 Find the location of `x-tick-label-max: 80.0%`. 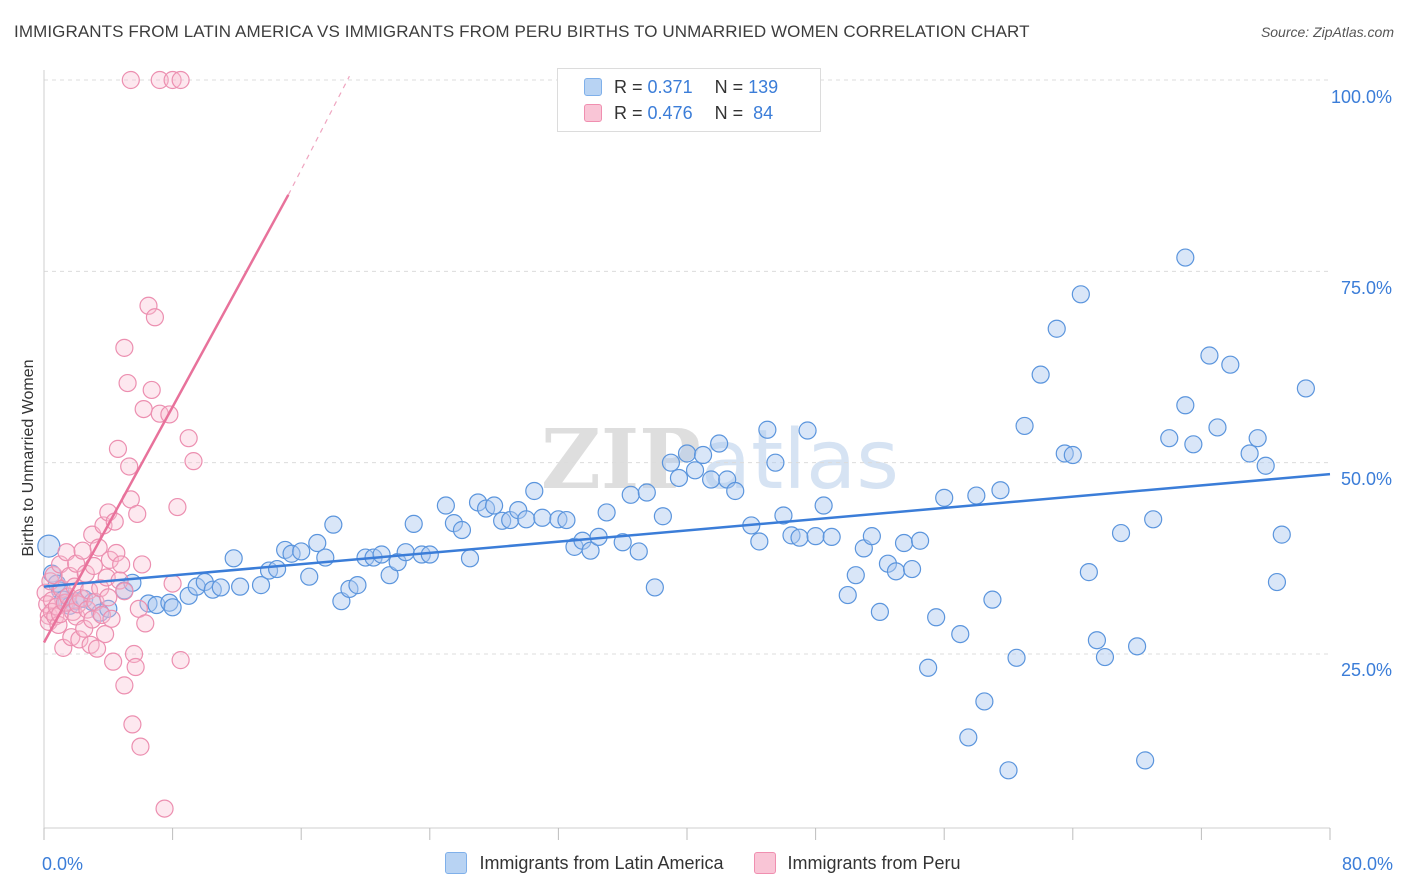

x-tick-label-max: 80.0% is located at coordinates (1367, 864).